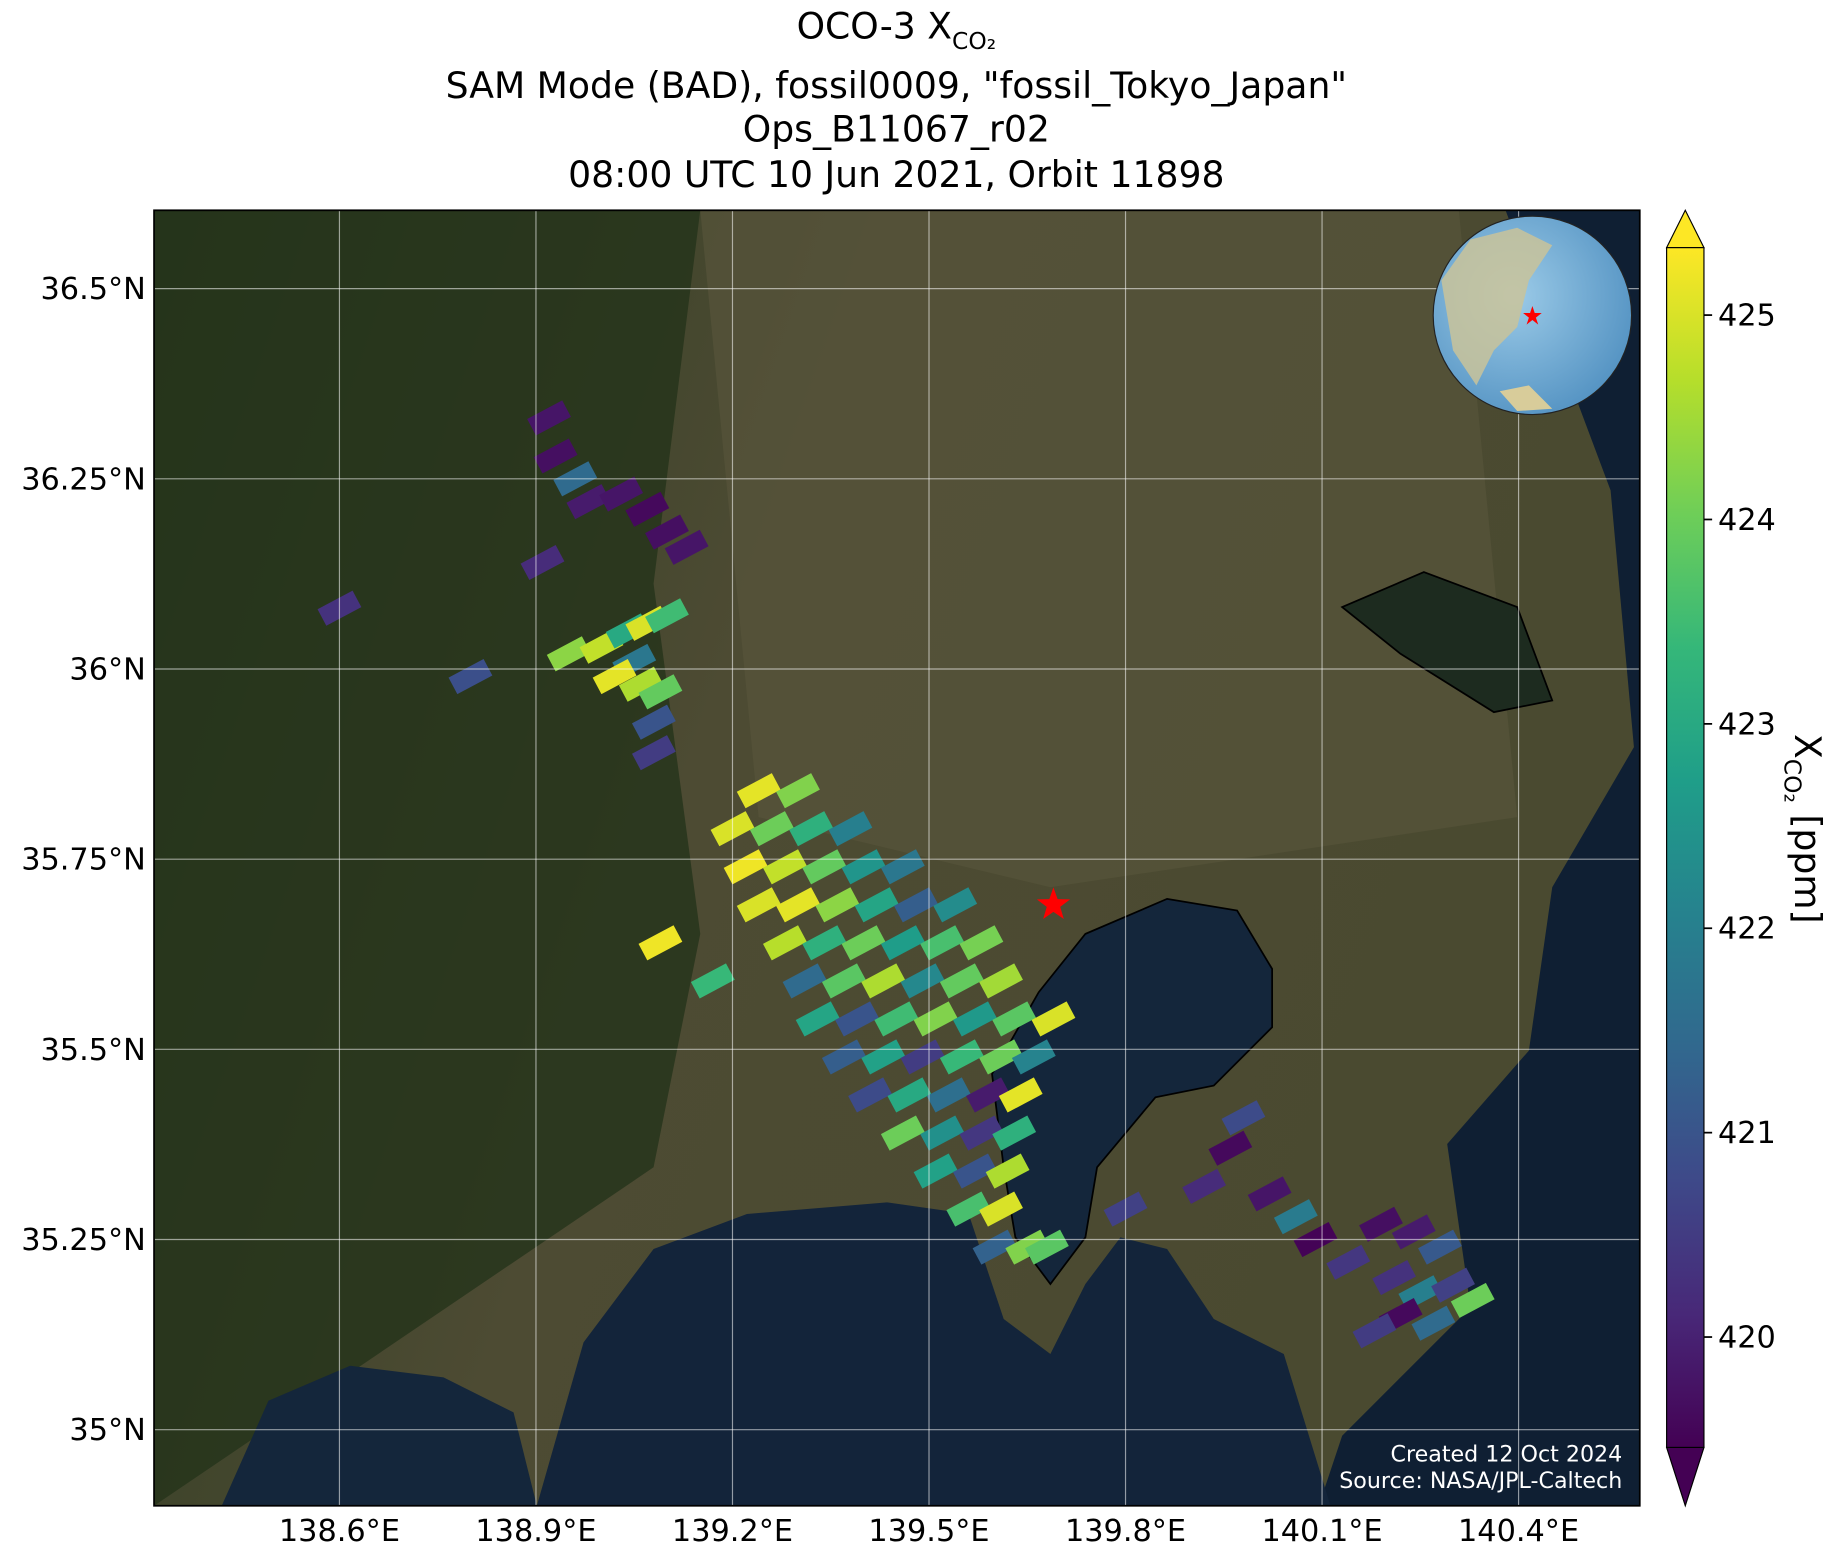 Image resolution: width=1830 pixels, height=1555 pixels. Describe the element at coordinates (92, 289) in the screenshot. I see `y-tick-label: 36.5°N` at that location.